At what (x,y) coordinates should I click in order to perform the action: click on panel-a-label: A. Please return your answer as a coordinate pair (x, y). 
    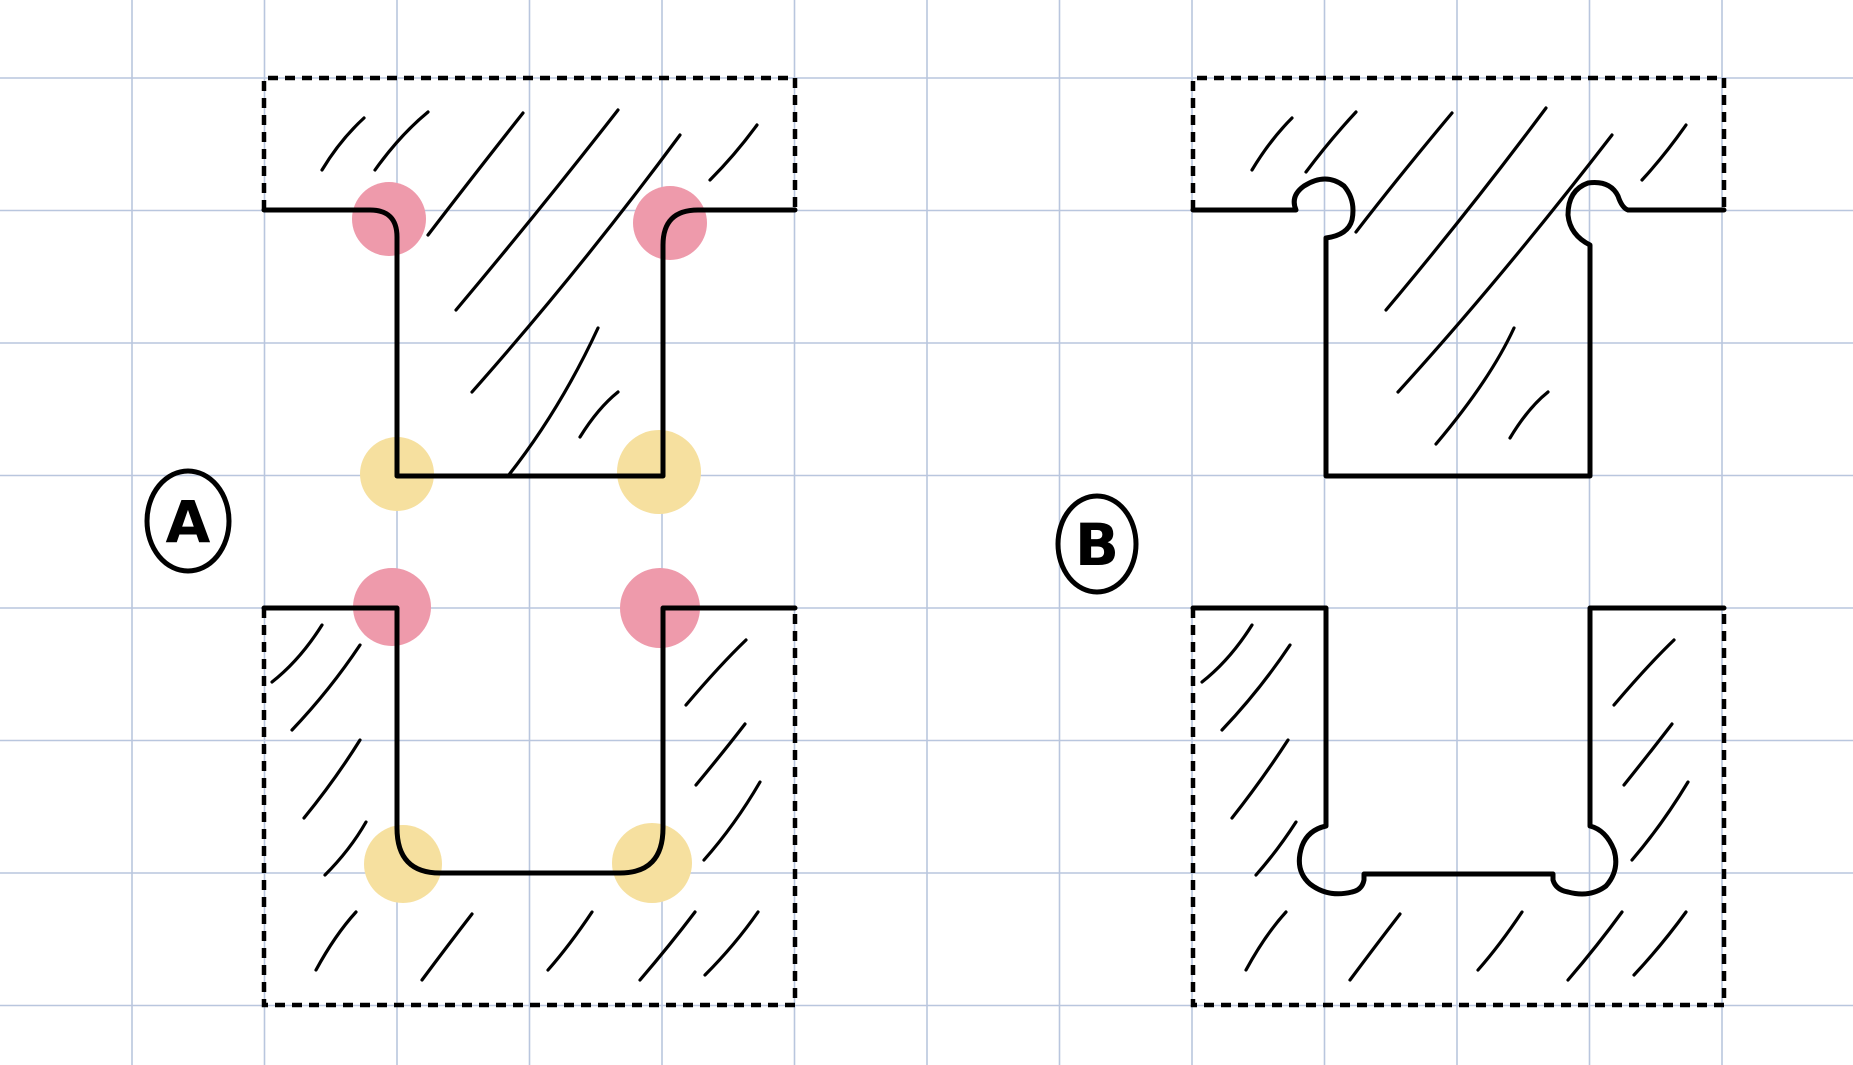
    Looking at the image, I should click on (188, 521).